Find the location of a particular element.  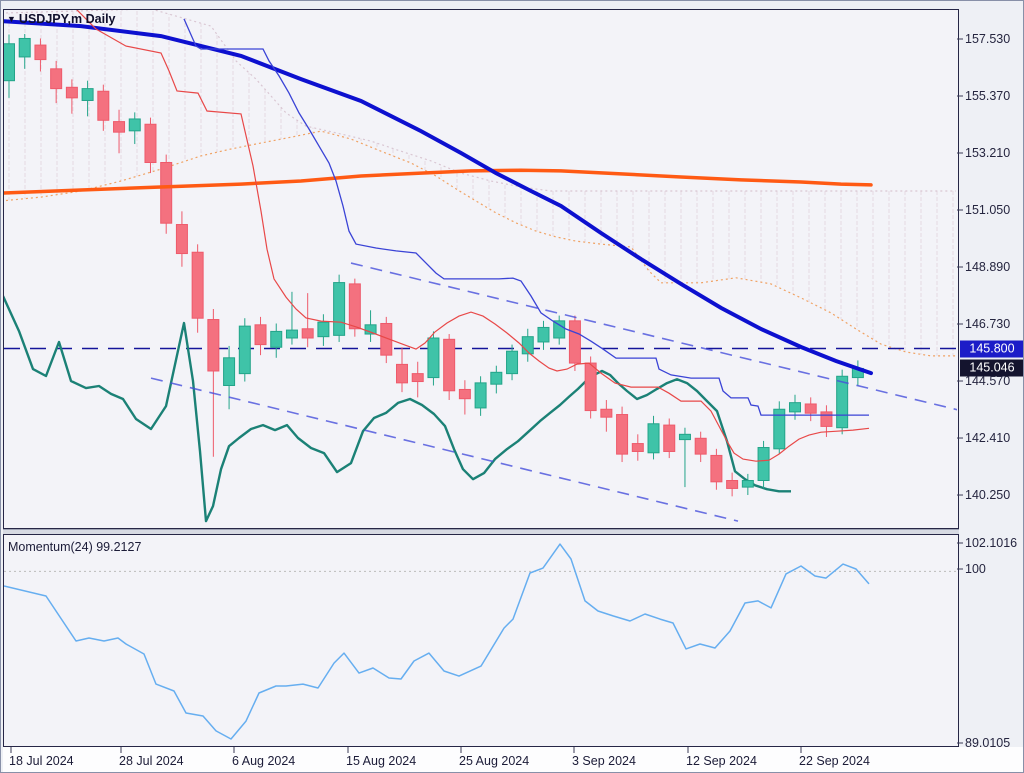

price-axis-label: 148.890 is located at coordinates (988, 267).